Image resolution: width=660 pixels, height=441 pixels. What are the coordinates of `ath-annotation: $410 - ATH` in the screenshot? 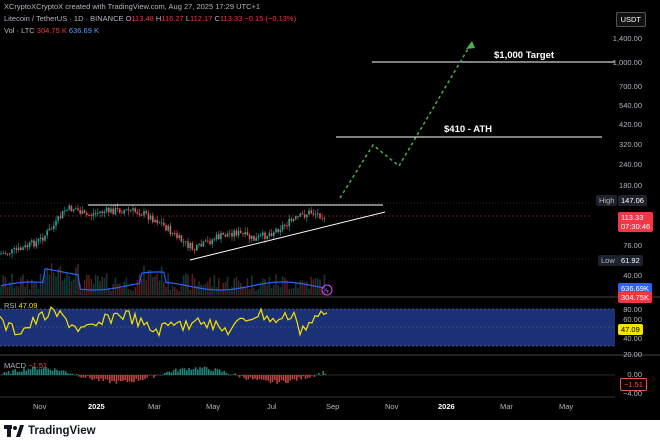 It's located at (468, 129).